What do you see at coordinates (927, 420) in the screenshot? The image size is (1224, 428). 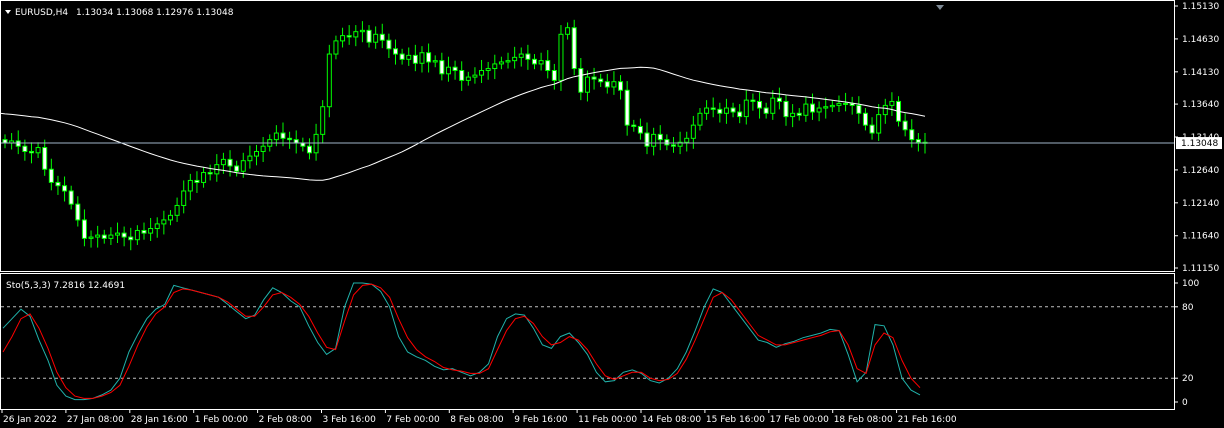 I see `time-tick-label: 21 Feb 16:00` at bounding box center [927, 420].